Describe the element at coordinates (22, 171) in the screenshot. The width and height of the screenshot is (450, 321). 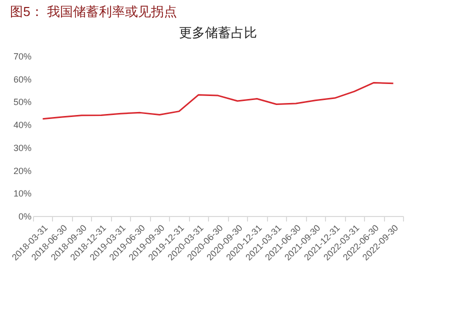
I see `y-tick-label: 20%` at that location.